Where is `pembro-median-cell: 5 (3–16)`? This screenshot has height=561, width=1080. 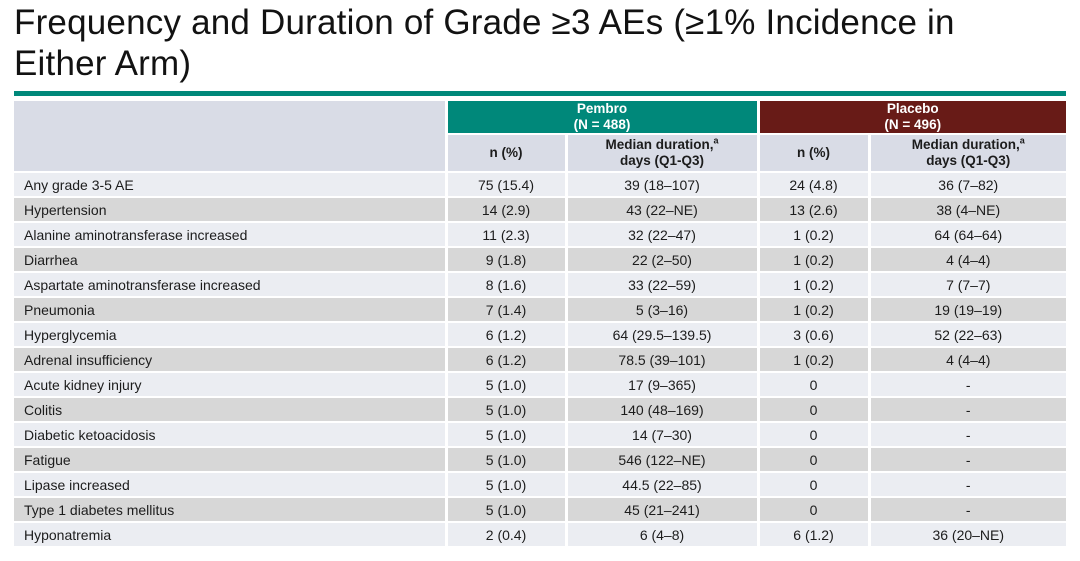 pembro-median-cell: 5 (3–16) is located at coordinates (663, 310).